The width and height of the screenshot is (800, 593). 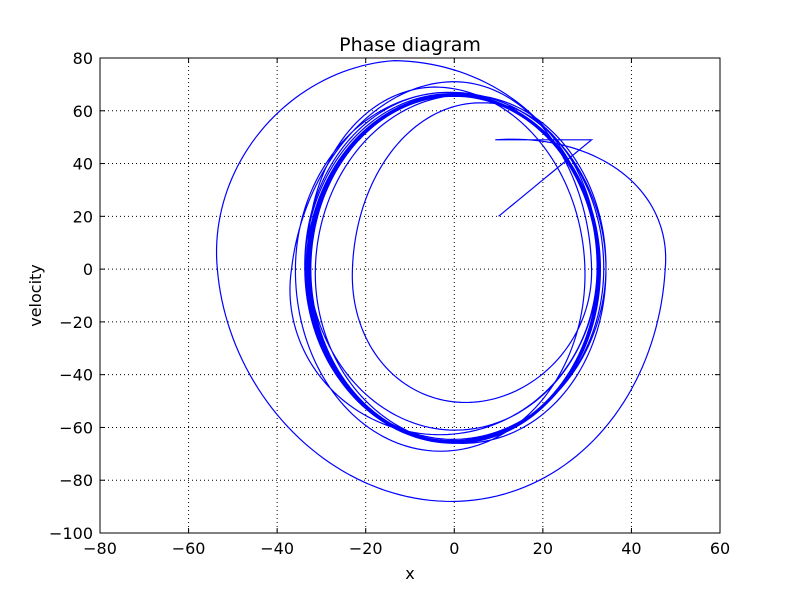 What do you see at coordinates (83, 58) in the screenshot?
I see `y-tick-label: 80` at bounding box center [83, 58].